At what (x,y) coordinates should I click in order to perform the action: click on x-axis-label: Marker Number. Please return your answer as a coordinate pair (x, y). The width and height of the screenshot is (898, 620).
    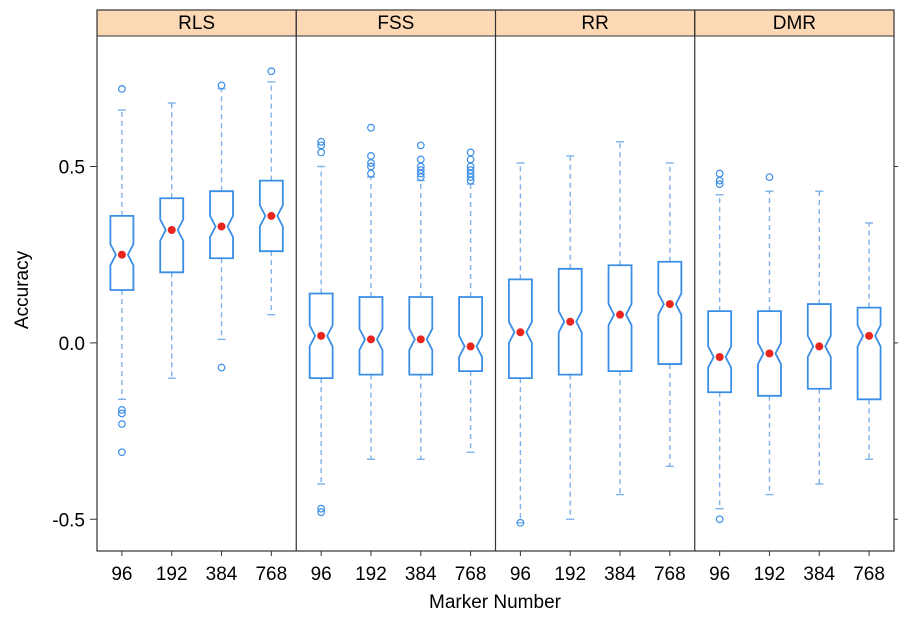
    Looking at the image, I should click on (495, 602).